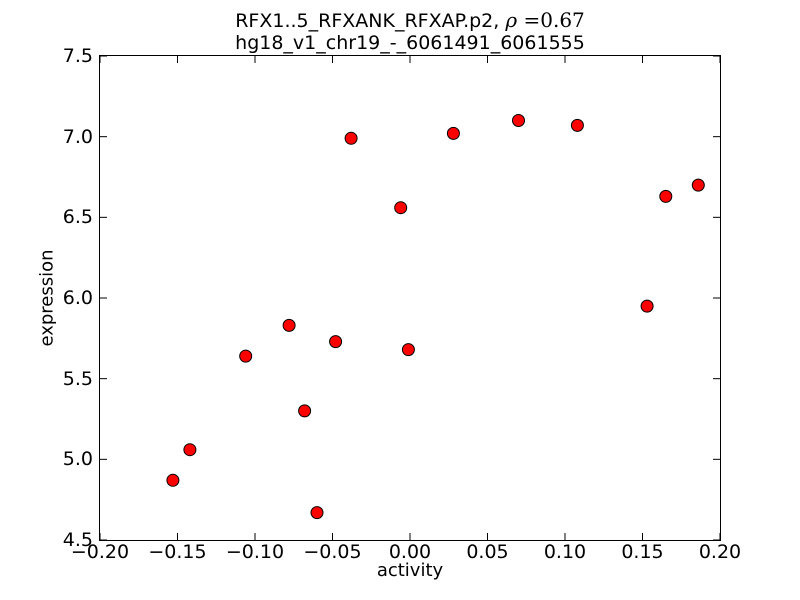 The height and width of the screenshot is (600, 800). I want to click on chart-title-text: RFX1..5_RFXANK_RFXAP.p2,, so click(370, 21).